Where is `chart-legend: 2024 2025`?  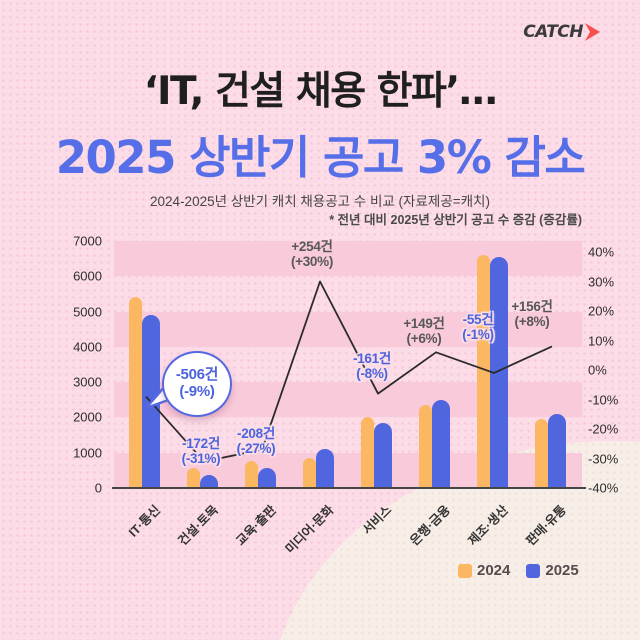
chart-legend: 2024 2025 is located at coordinates (518, 570).